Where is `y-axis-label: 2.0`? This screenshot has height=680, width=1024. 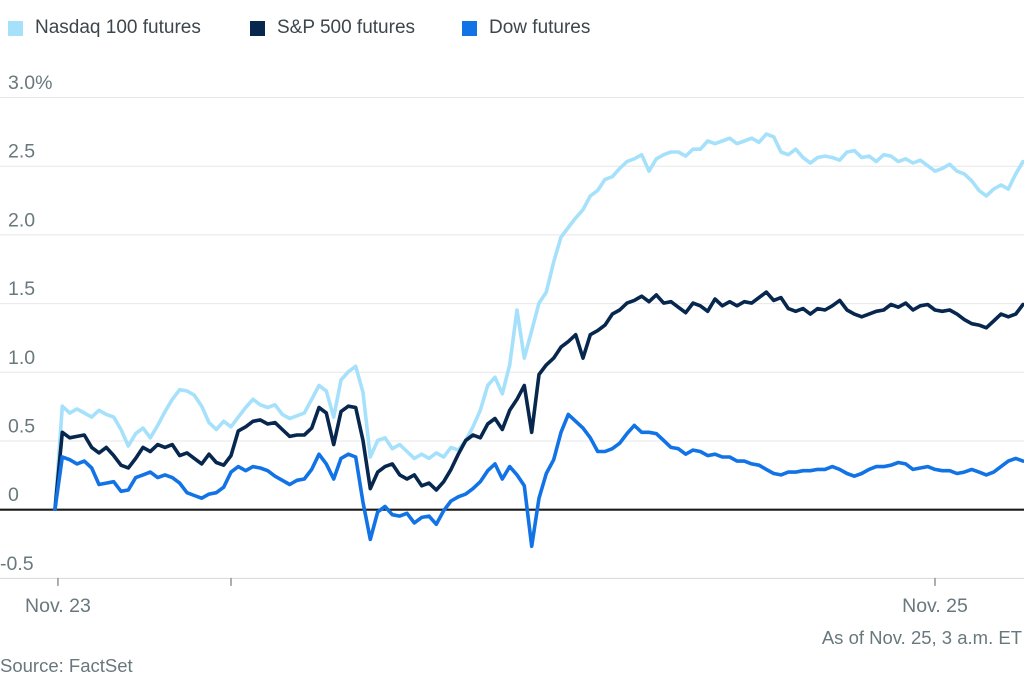
y-axis-label: 2.0 is located at coordinates (21, 220).